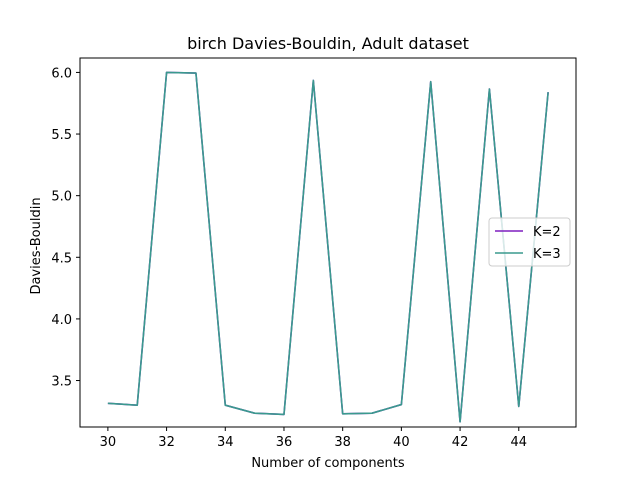 Image resolution: width=640 pixels, height=480 pixels. What do you see at coordinates (61, 197) in the screenshot?
I see `y-tick-label: 5.0` at bounding box center [61, 197].